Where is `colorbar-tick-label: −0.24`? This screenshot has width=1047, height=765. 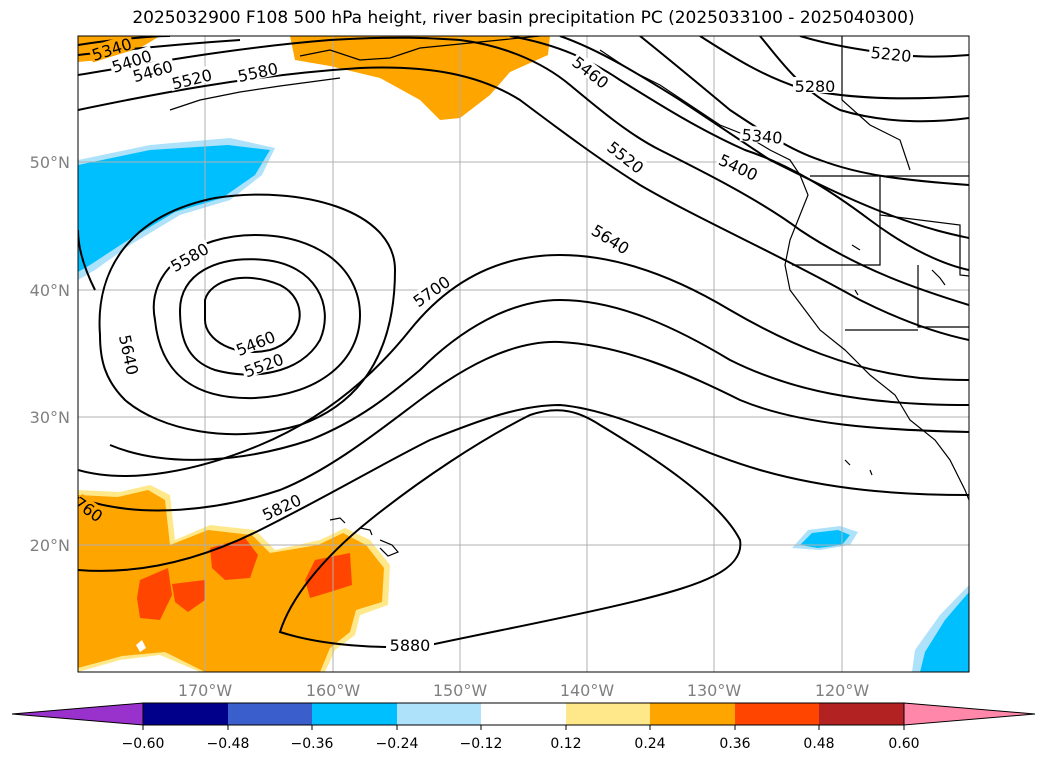 colorbar-tick-label: −0.24 is located at coordinates (397, 744).